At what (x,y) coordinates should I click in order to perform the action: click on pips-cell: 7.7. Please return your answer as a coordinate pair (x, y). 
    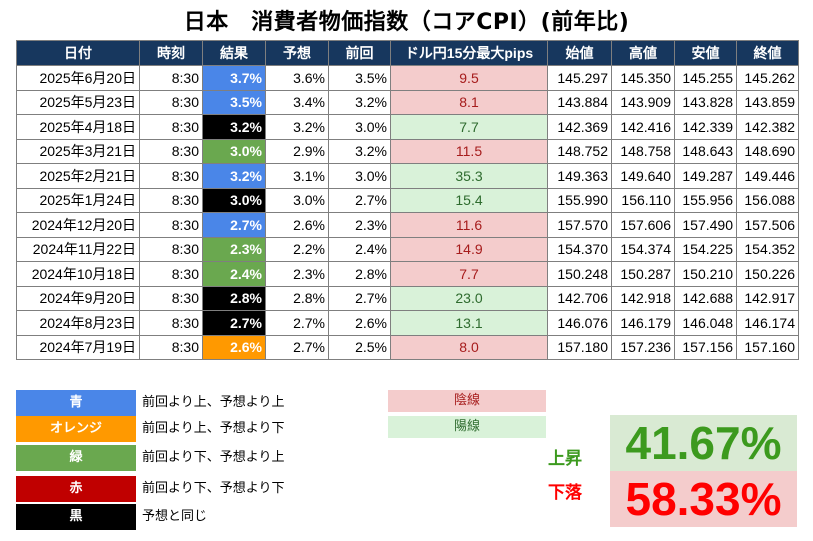
    Looking at the image, I should click on (469, 127).